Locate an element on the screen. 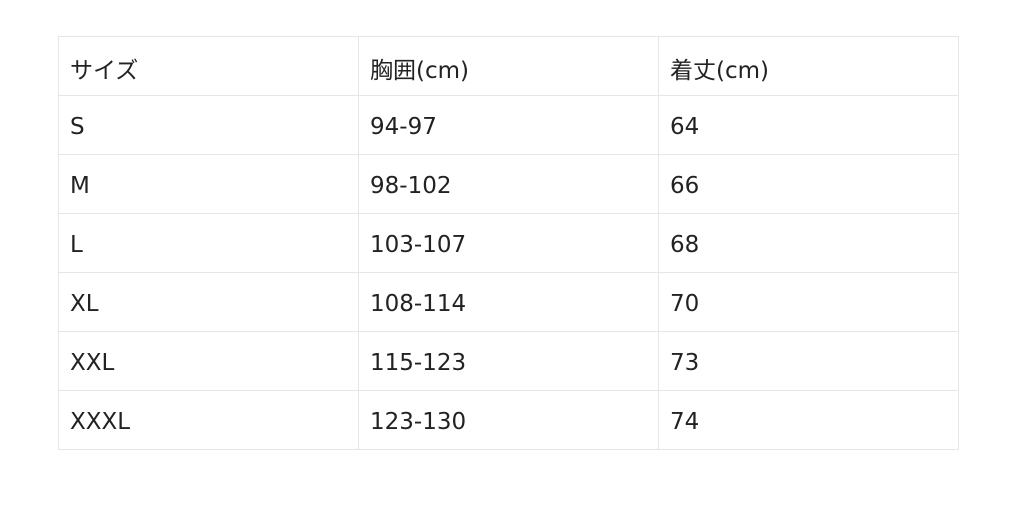 The height and width of the screenshot is (516, 1018). table-row: L 103-107 68 is located at coordinates (508, 243).